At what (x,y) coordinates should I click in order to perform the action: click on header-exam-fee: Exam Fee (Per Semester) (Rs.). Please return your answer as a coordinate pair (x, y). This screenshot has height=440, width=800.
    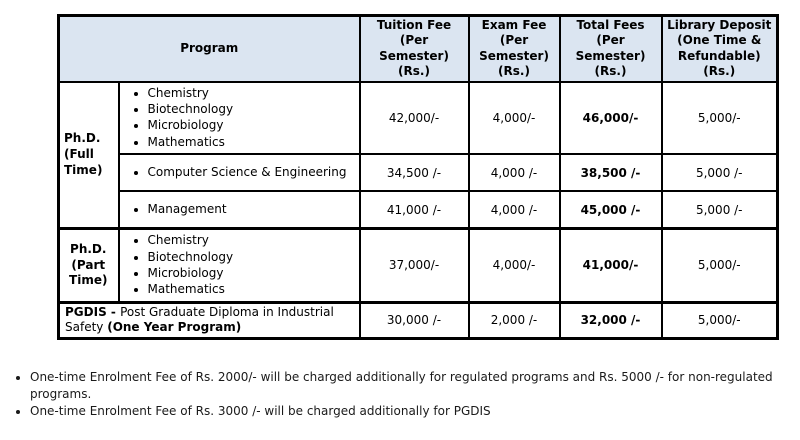
    Looking at the image, I should click on (514, 48).